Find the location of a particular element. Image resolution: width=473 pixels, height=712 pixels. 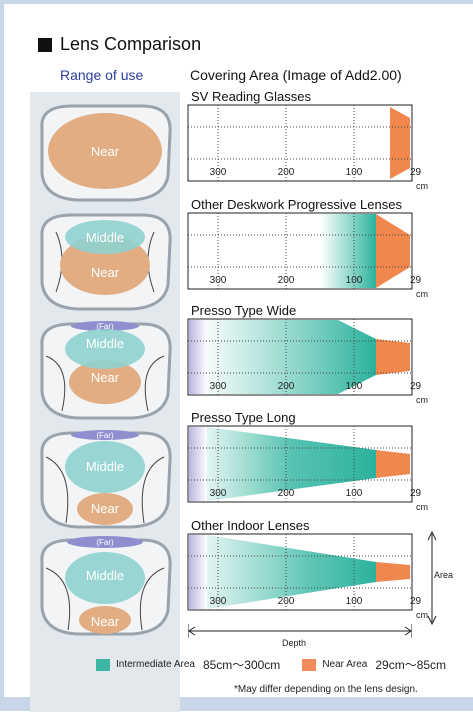

frame-edge-left is located at coordinates (2, 355).